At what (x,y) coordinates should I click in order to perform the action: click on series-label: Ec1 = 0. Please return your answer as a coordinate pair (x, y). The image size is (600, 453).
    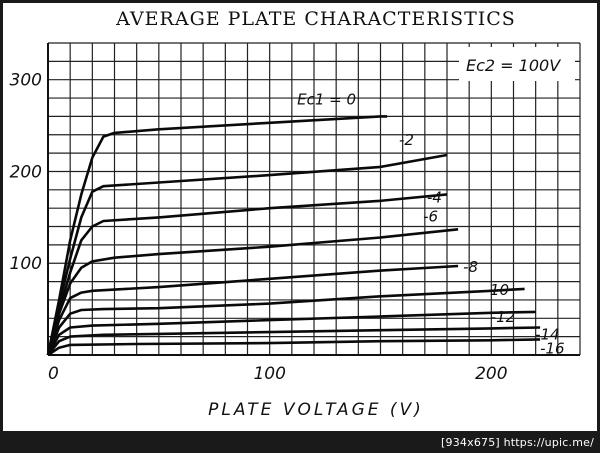
    Looking at the image, I should click on (326, 99).